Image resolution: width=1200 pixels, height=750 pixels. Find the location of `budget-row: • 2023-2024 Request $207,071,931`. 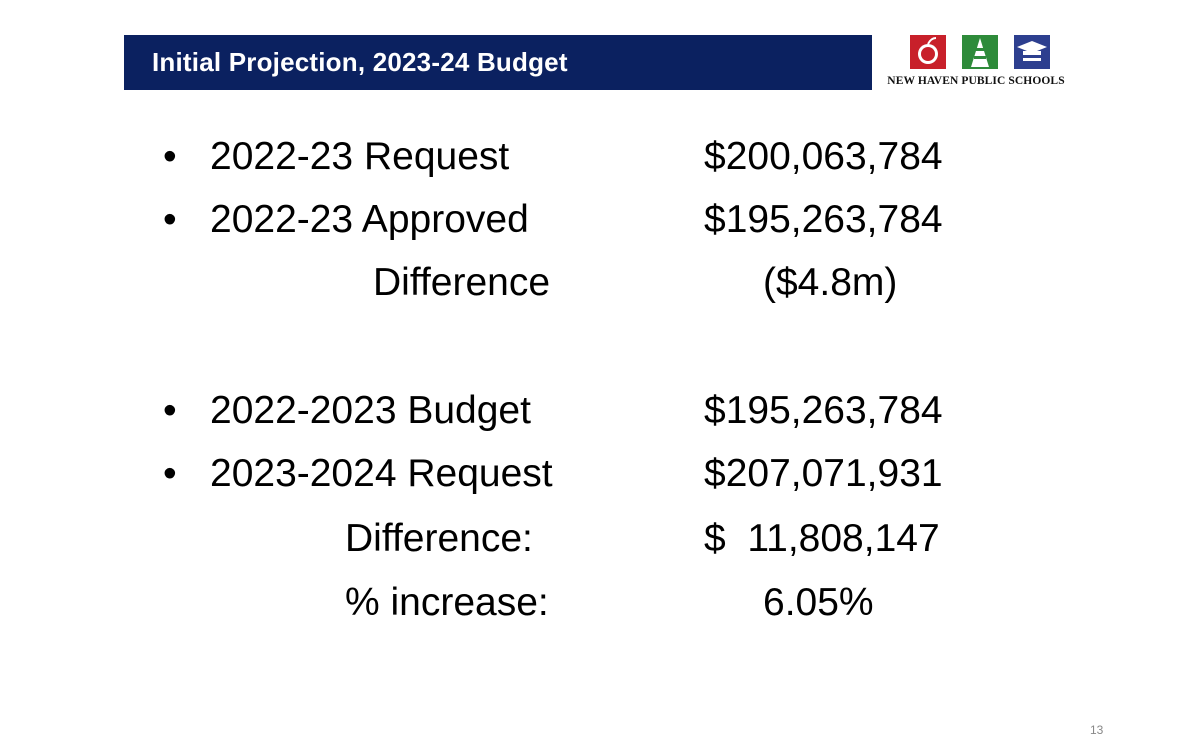

budget-row: • 2023-2024 Request $207,071,931 is located at coordinates (600, 474).